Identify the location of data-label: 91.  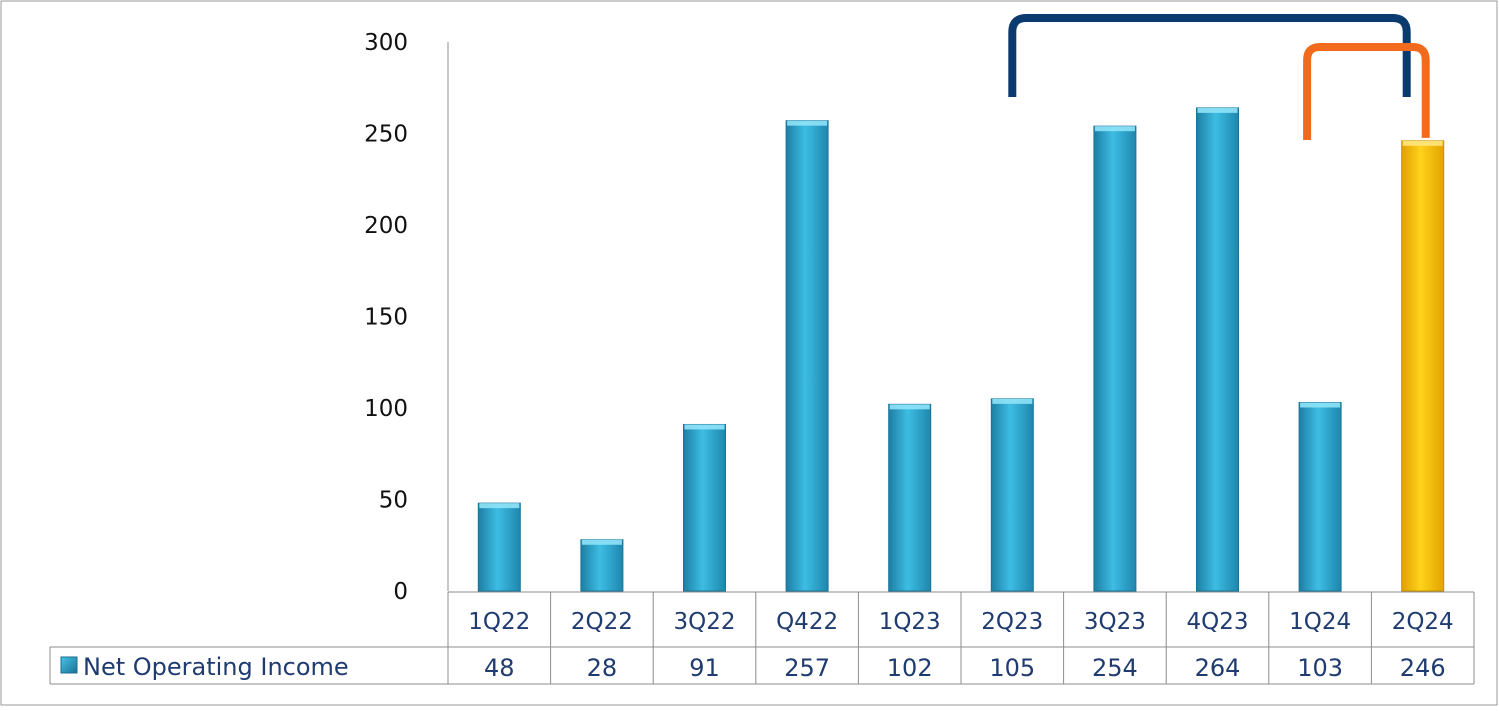
(704, 668).